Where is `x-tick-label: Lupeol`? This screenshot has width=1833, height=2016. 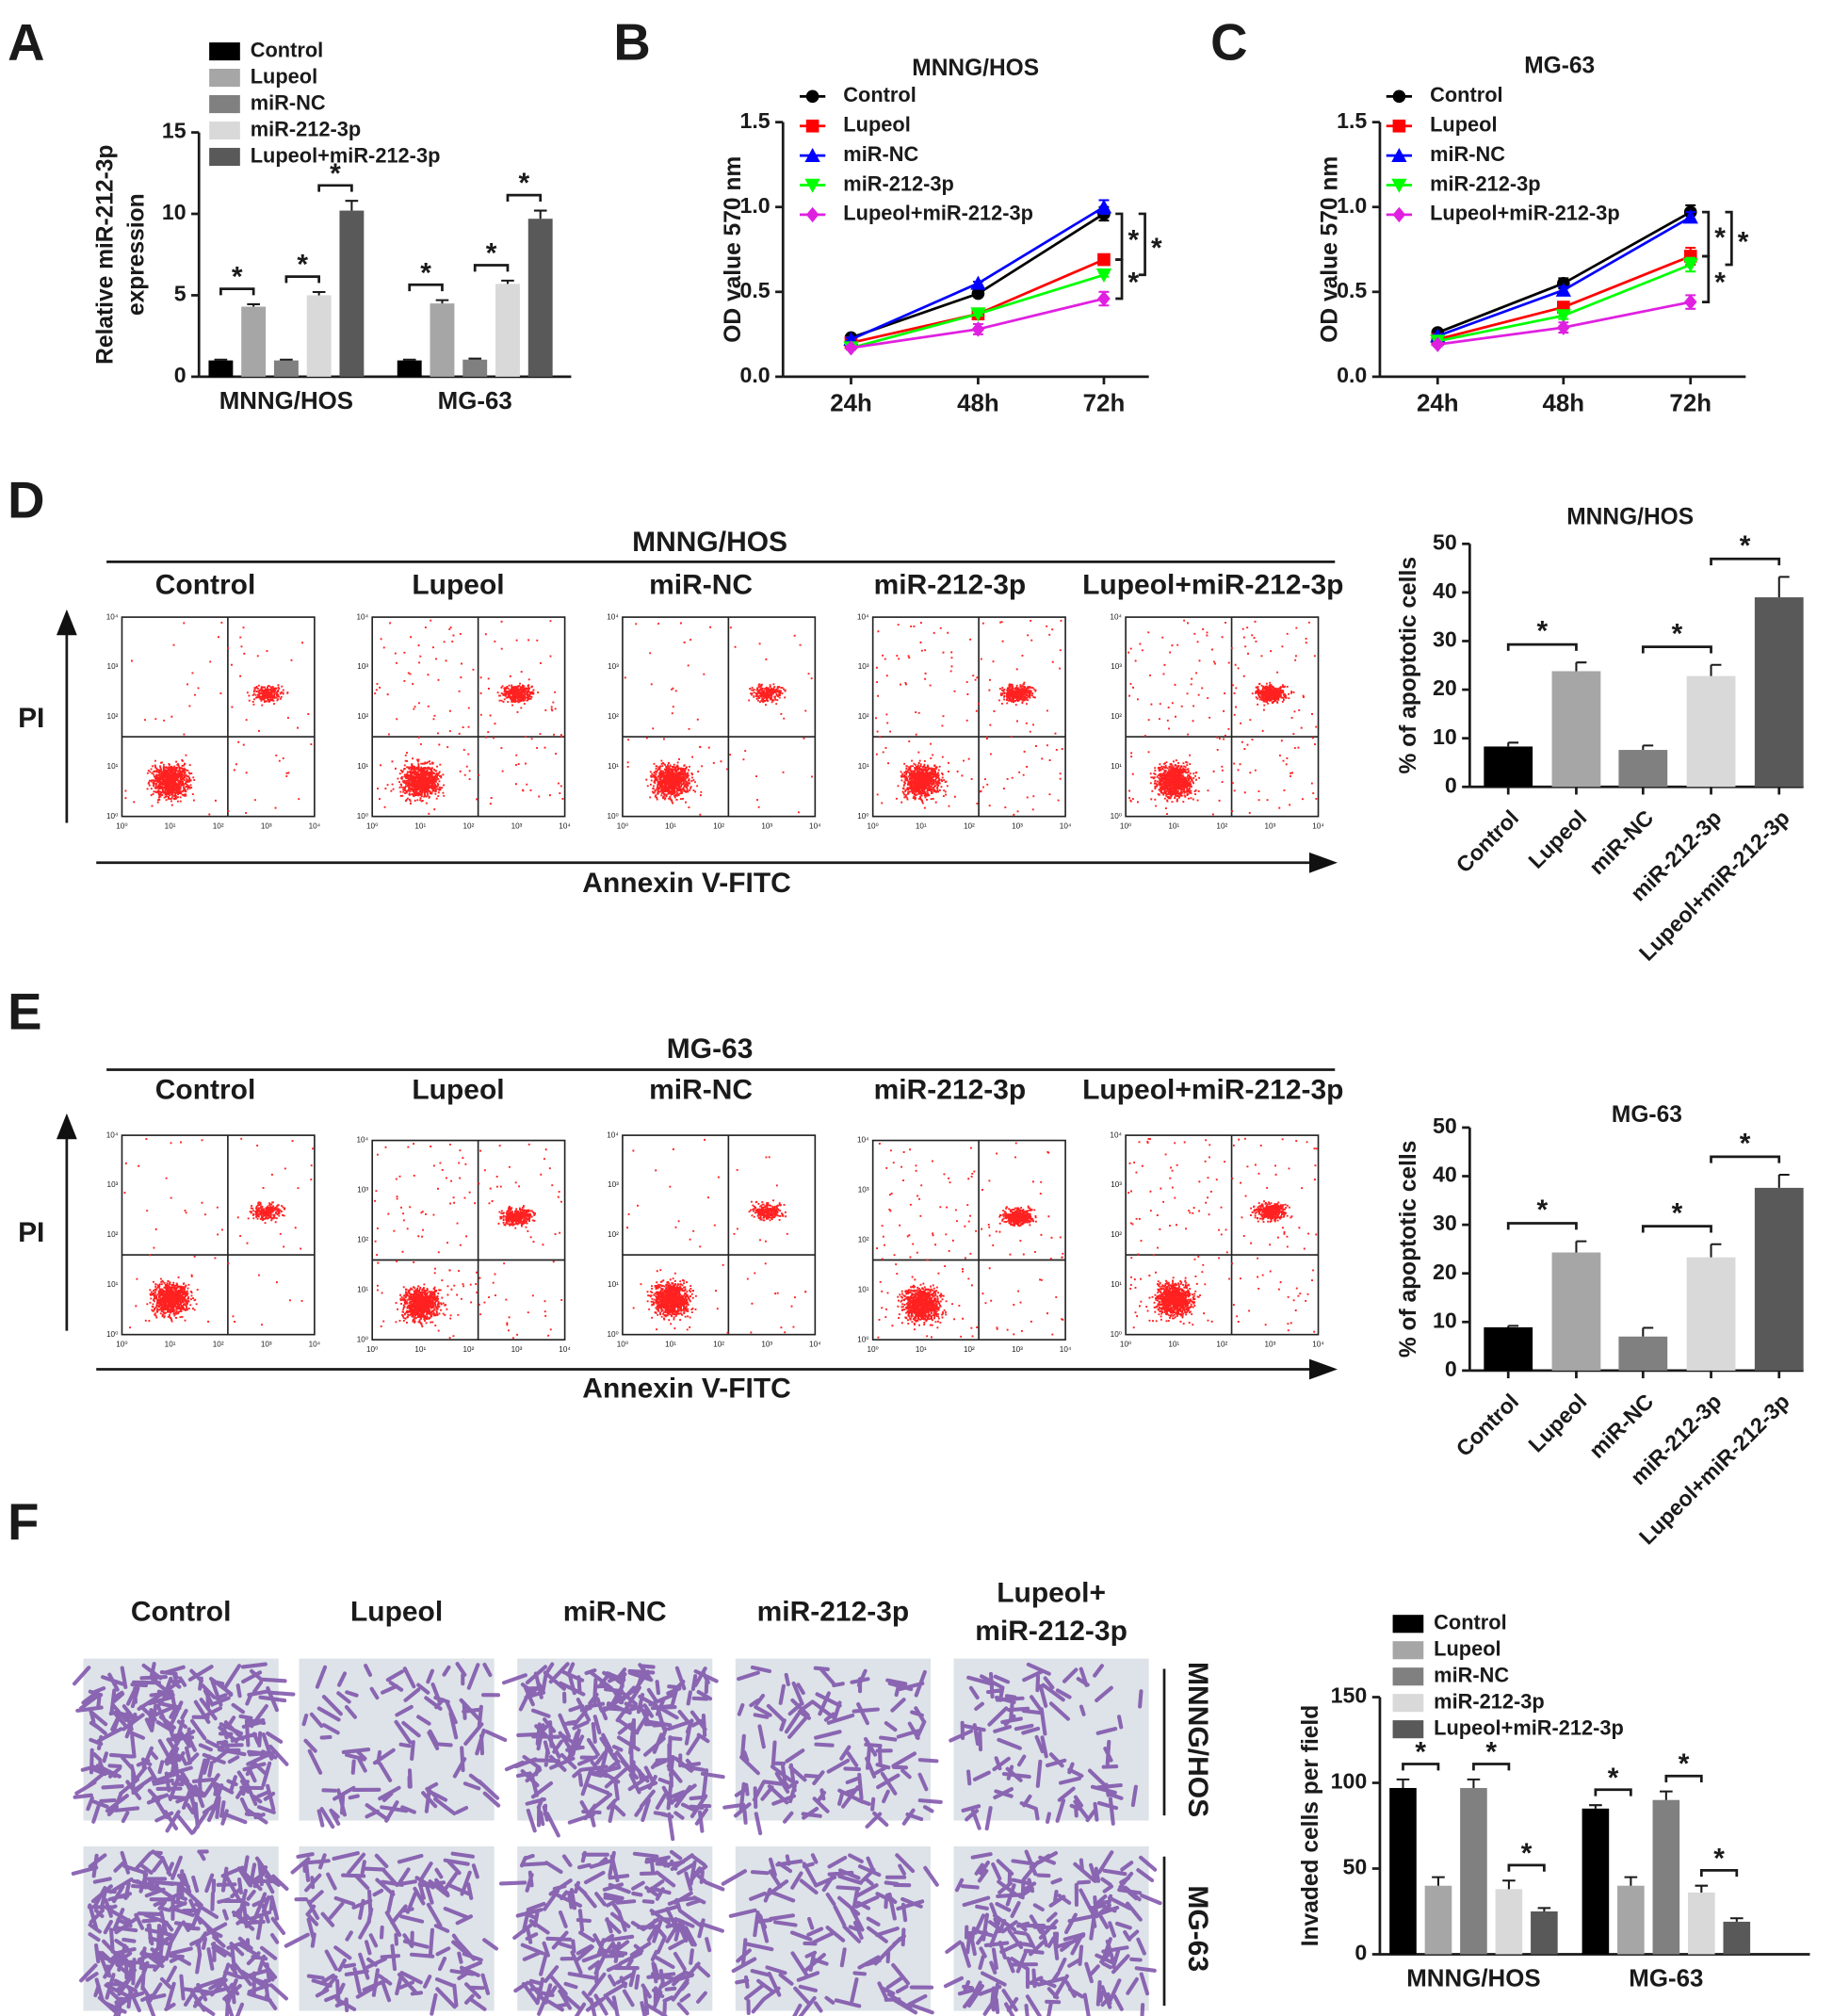
x-tick-label: Lupeol is located at coordinates (1557, 839).